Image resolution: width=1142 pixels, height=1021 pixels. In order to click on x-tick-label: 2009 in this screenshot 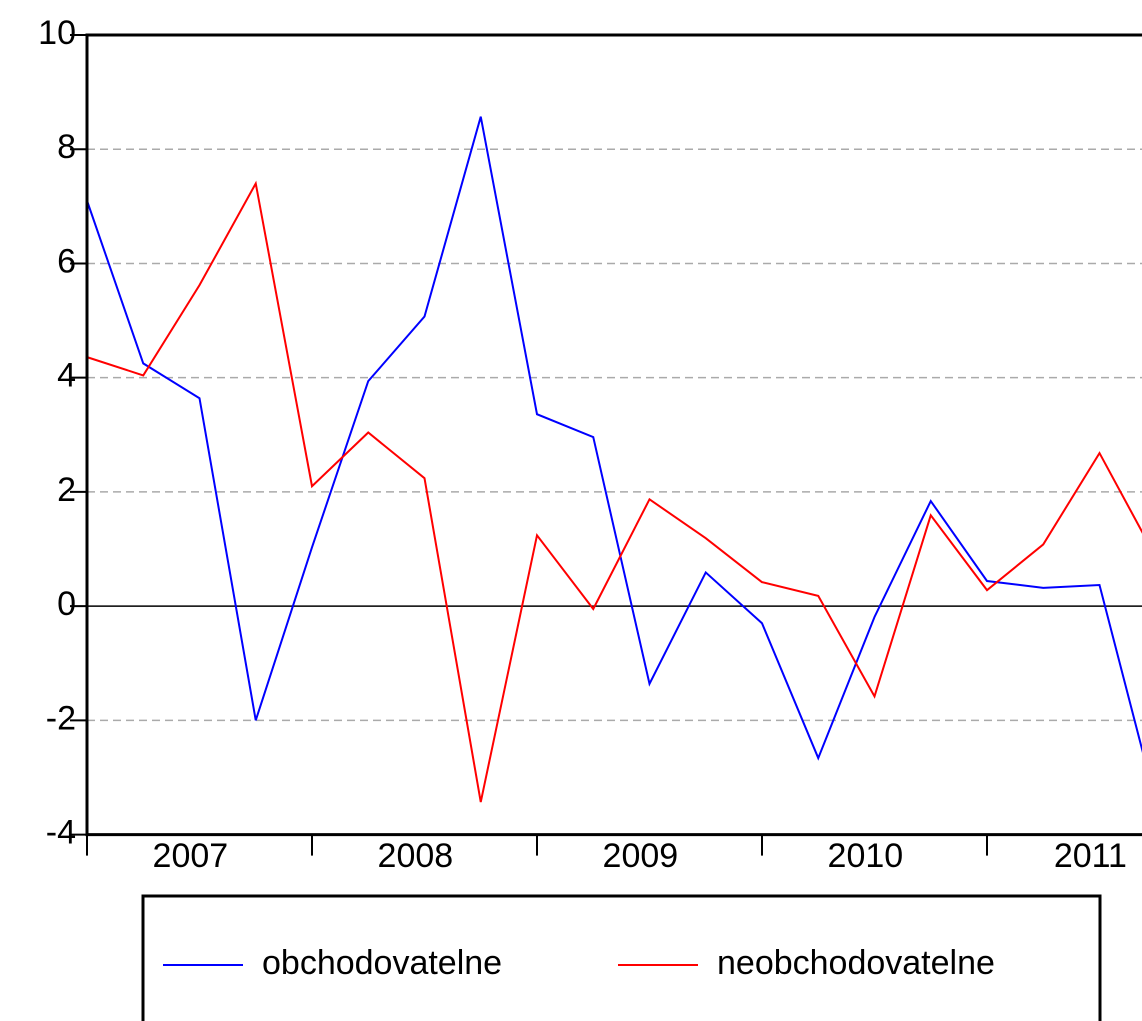, I will do `click(641, 856)`.